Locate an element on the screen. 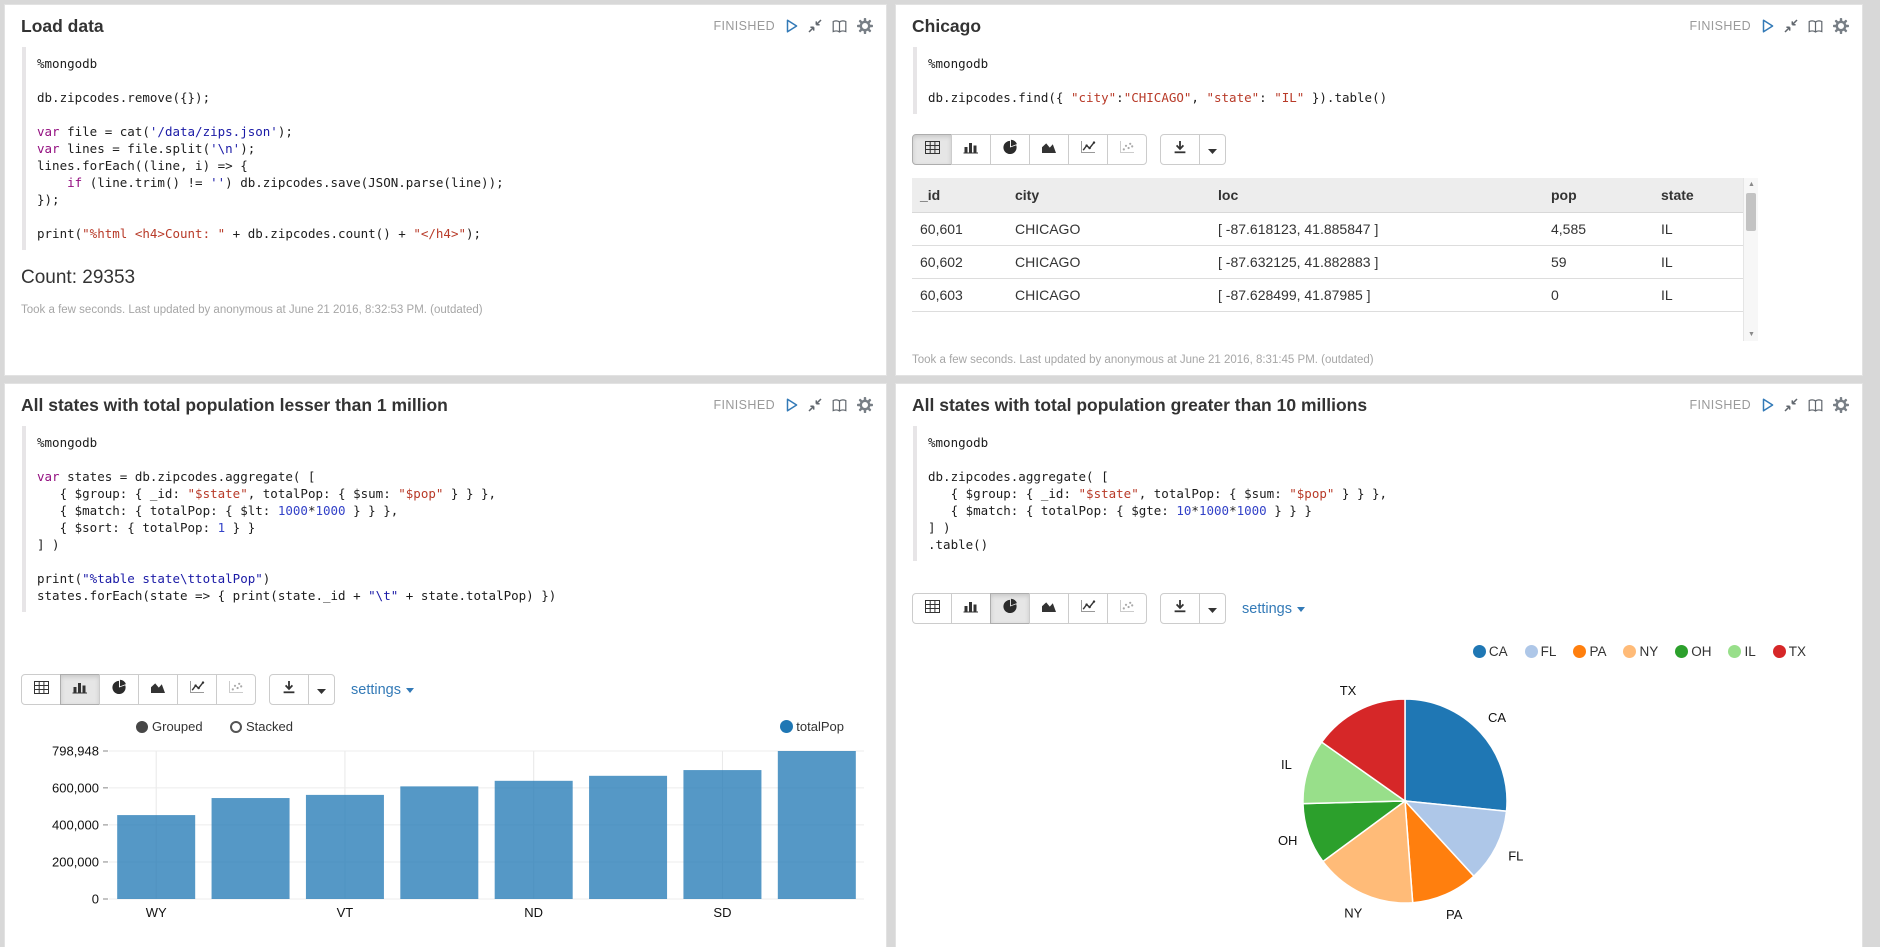  table-cell: 4,585 is located at coordinates (1598, 229).